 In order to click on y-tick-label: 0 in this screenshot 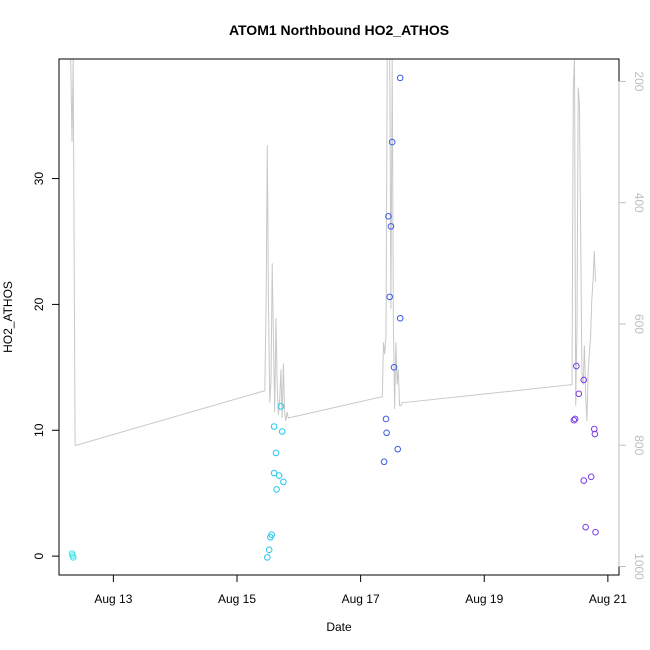, I will do `click(39, 555)`.